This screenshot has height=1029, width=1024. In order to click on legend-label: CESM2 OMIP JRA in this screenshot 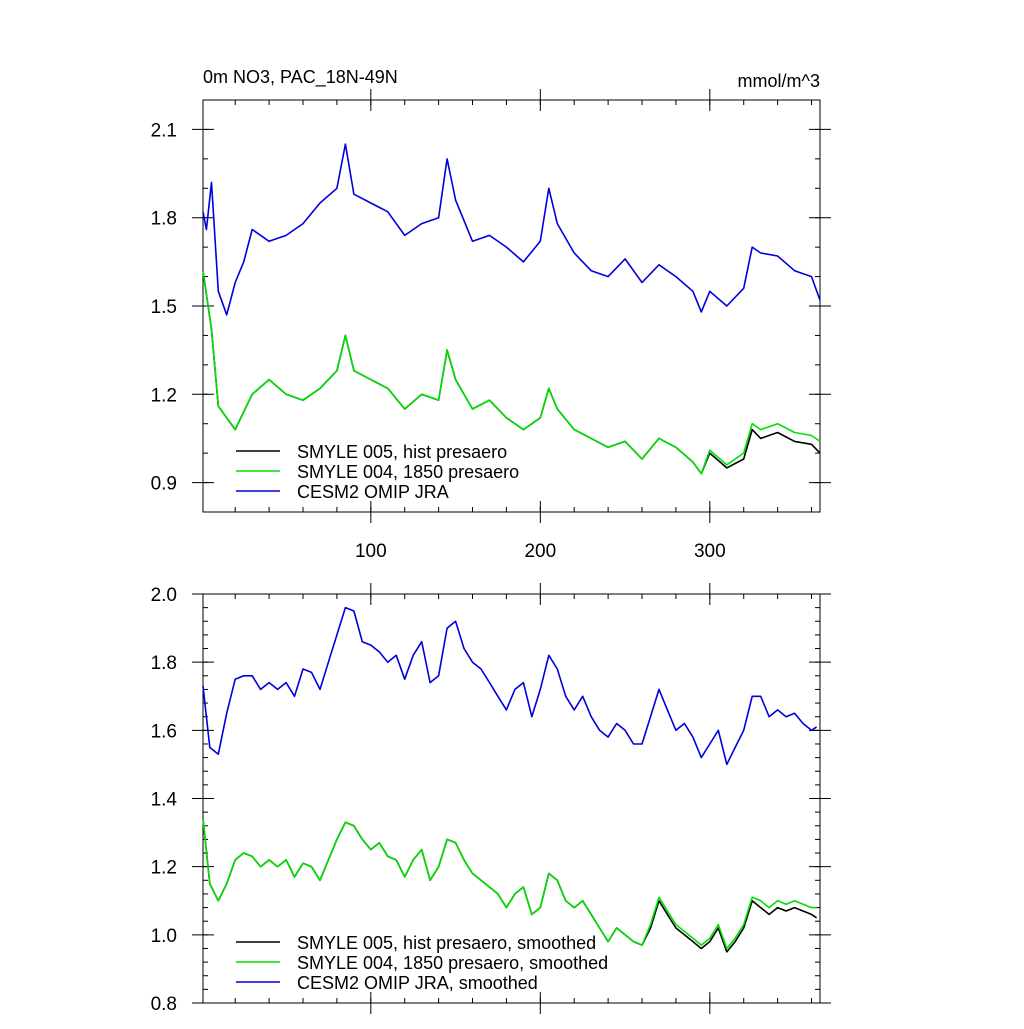, I will do `click(373, 492)`.